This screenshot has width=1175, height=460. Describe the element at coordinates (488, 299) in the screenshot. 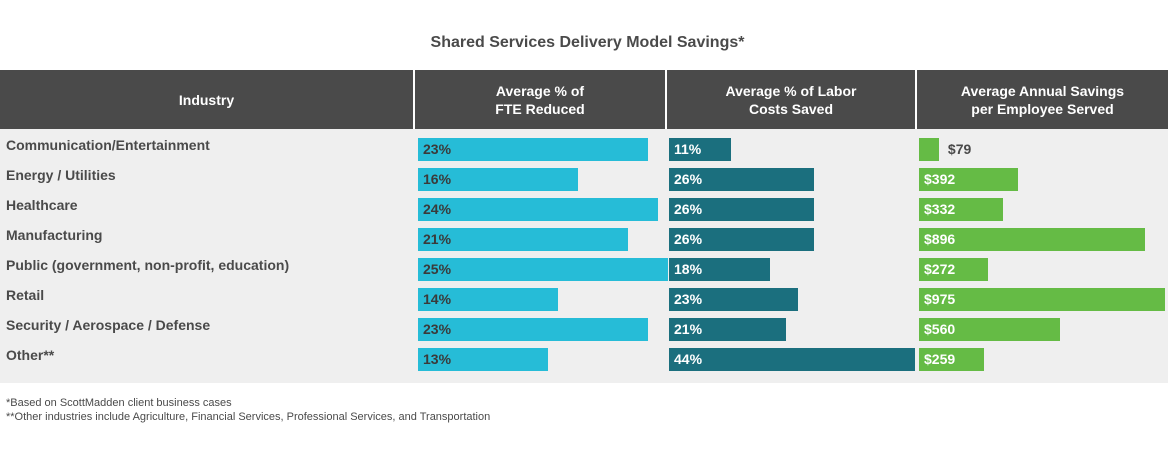

I see `bar-fte-retail` at that location.